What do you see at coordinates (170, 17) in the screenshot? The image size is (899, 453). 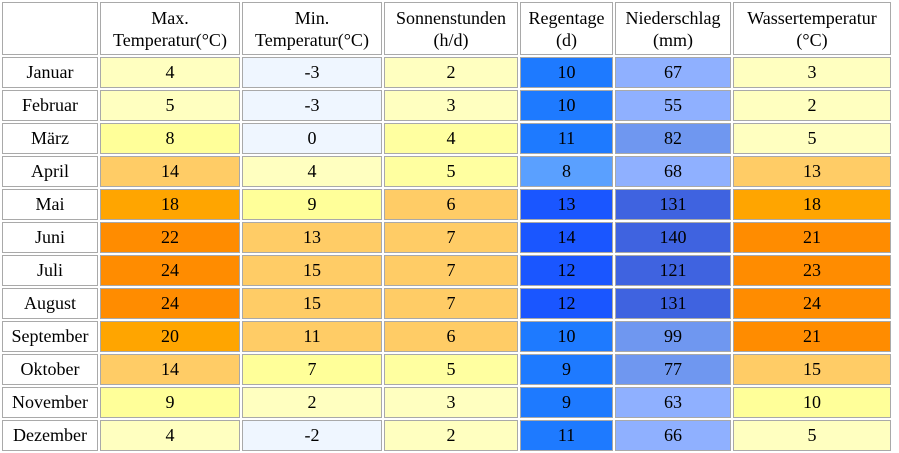 I see `header-line-1: Max.` at bounding box center [170, 17].